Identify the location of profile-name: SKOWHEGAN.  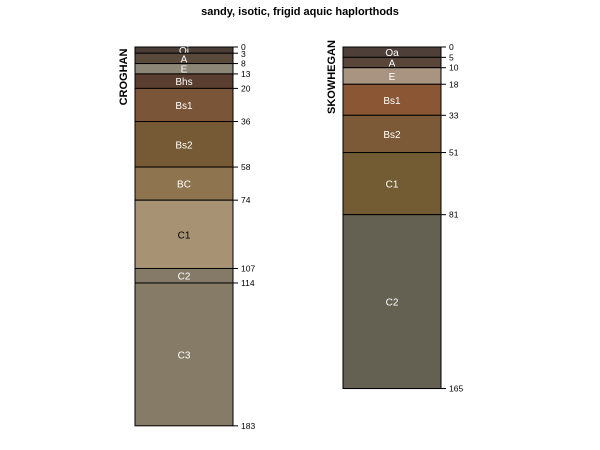
(332, 77).